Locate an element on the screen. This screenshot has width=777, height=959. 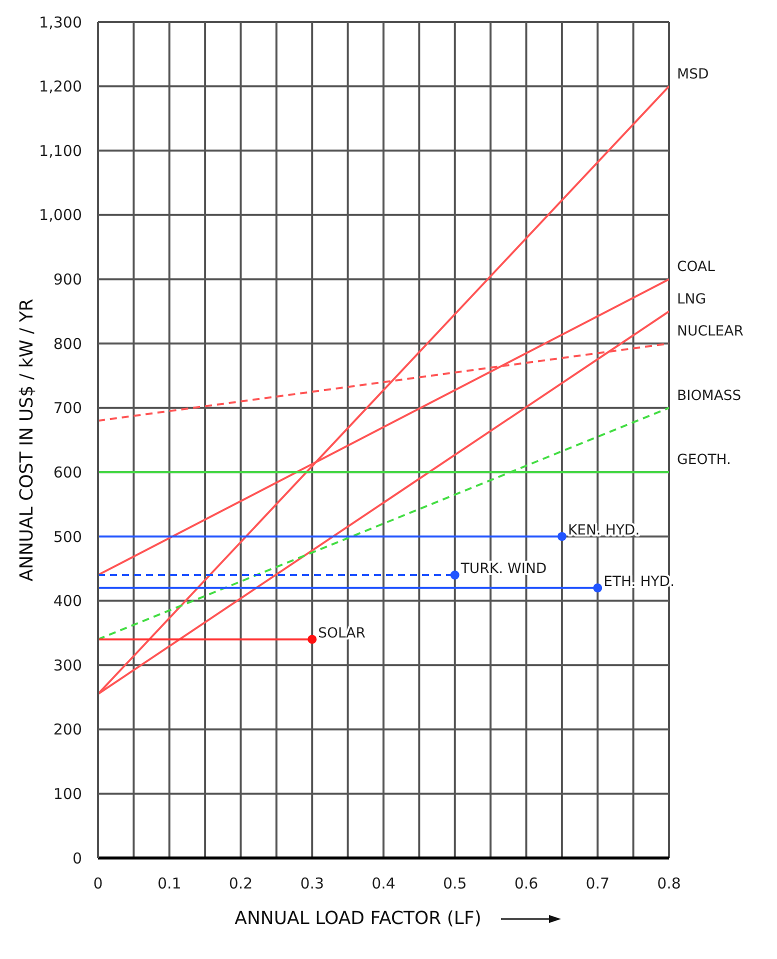
x-tick-label: 0.4 is located at coordinates (384, 883).